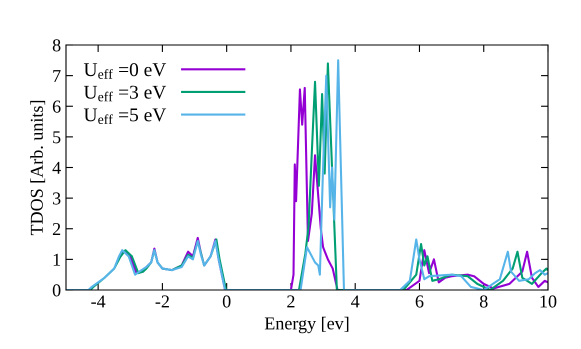 This screenshot has width=581, height=349. Describe the element at coordinates (290, 301) in the screenshot. I see `x-tick-label: 2` at that location.